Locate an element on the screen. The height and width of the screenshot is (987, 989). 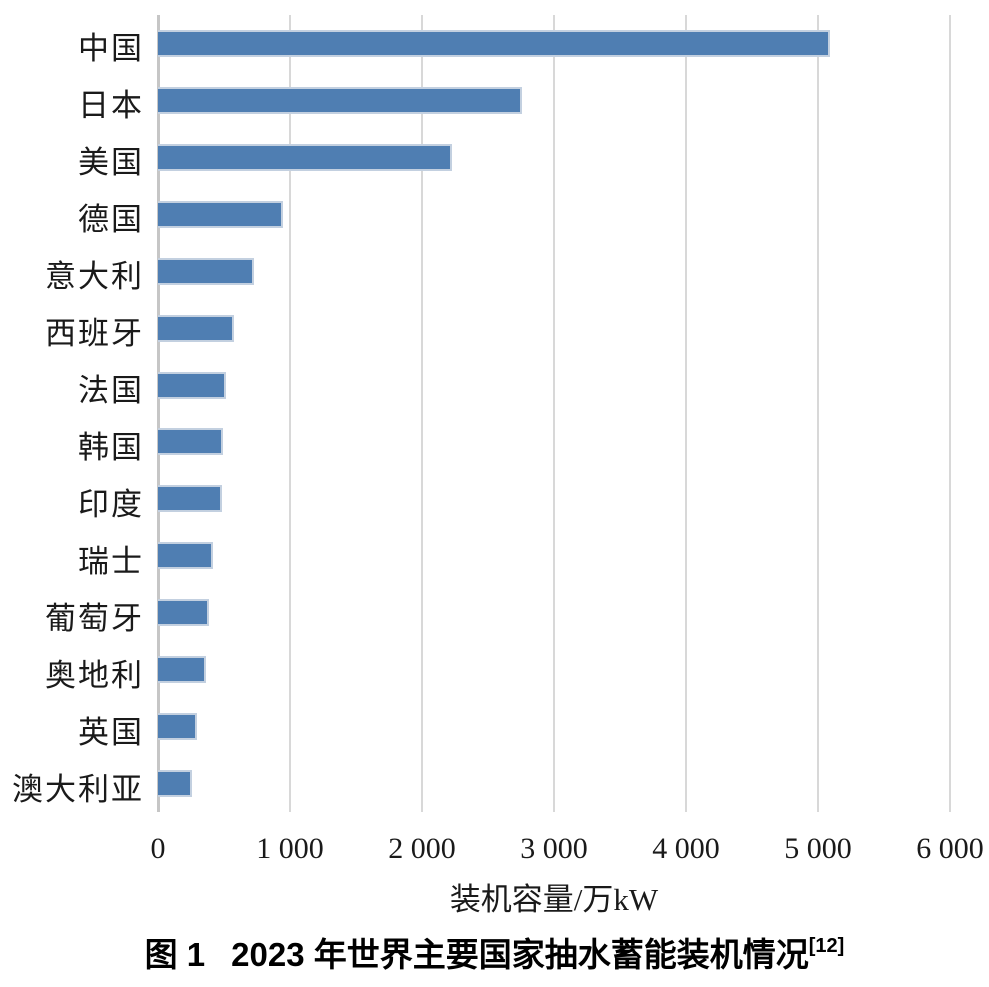
x-axis-label: 装机容量/万kW is located at coordinates (554, 899).